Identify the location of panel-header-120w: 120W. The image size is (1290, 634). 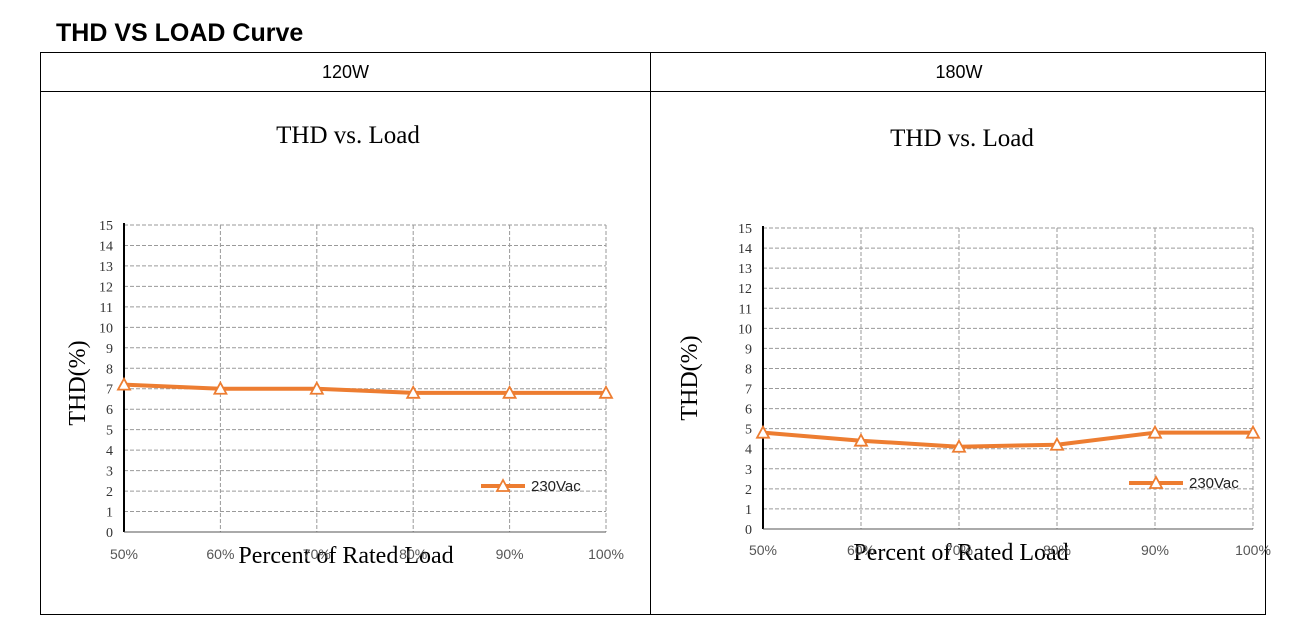
(345, 72).